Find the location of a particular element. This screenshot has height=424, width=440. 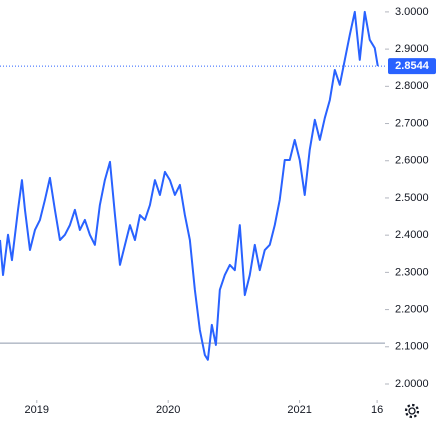

x-tick-label: 16 is located at coordinates (377, 410).